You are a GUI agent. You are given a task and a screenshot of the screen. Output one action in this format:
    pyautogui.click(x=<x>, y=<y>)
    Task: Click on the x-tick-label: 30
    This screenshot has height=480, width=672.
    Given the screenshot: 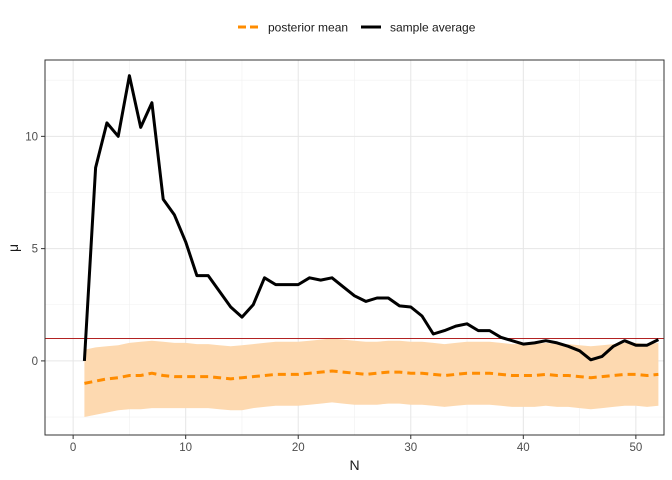 What is the action you would take?
    pyautogui.click(x=410, y=448)
    